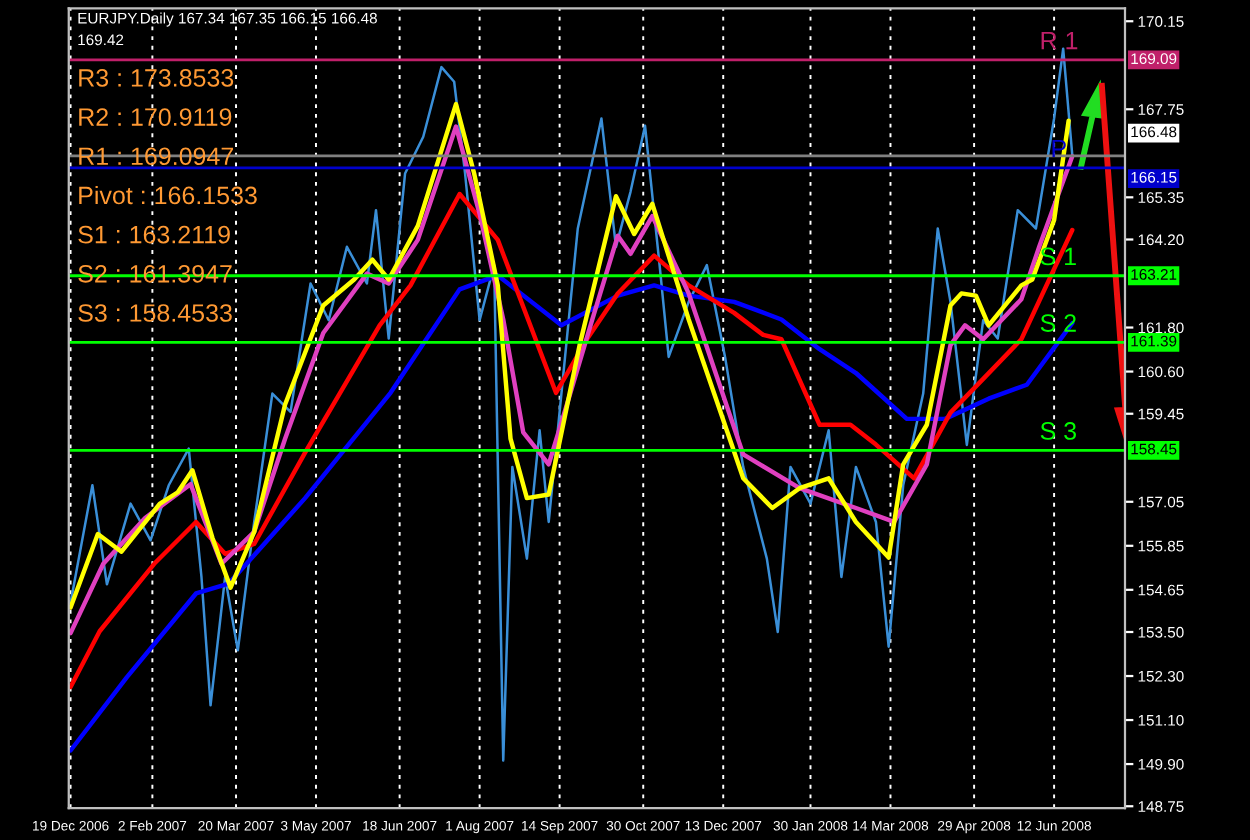 Image resolution: width=1250 pixels, height=840 pixels. Describe the element at coordinates (156, 78) in the screenshot. I see `annotation: R3 : 173.8533` at that location.